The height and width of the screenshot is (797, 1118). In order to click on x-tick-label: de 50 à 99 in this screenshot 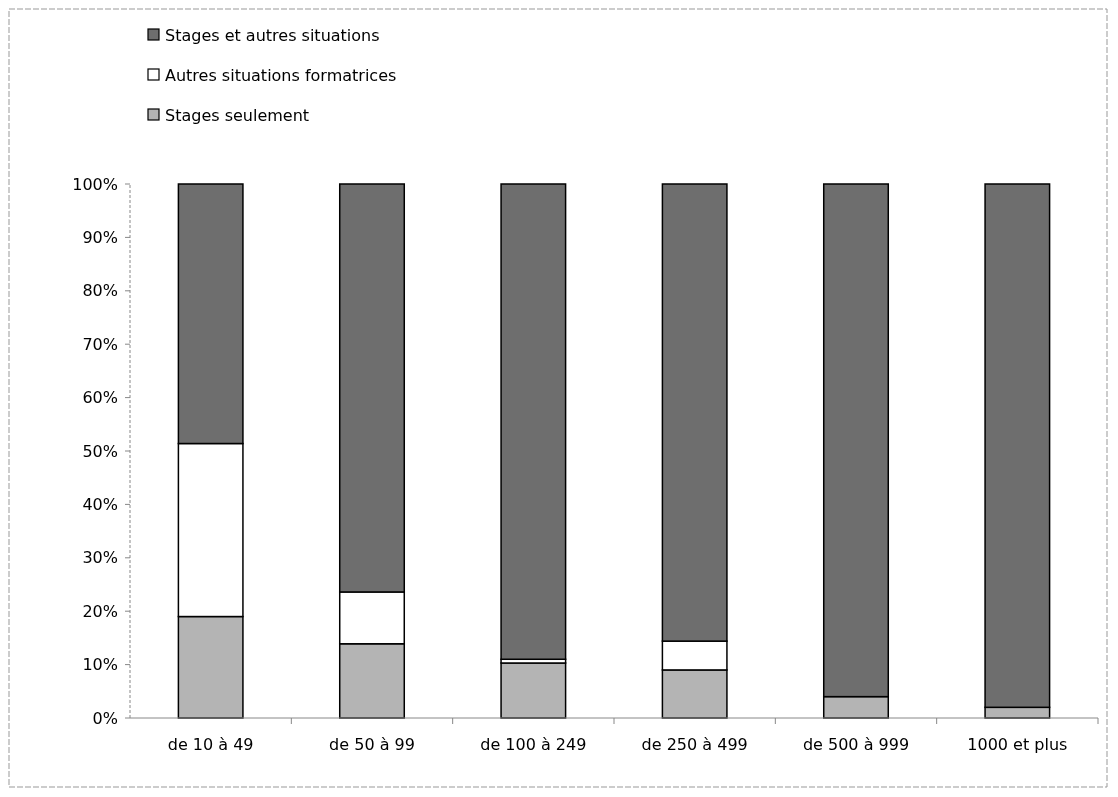, I will do `click(372, 744)`.